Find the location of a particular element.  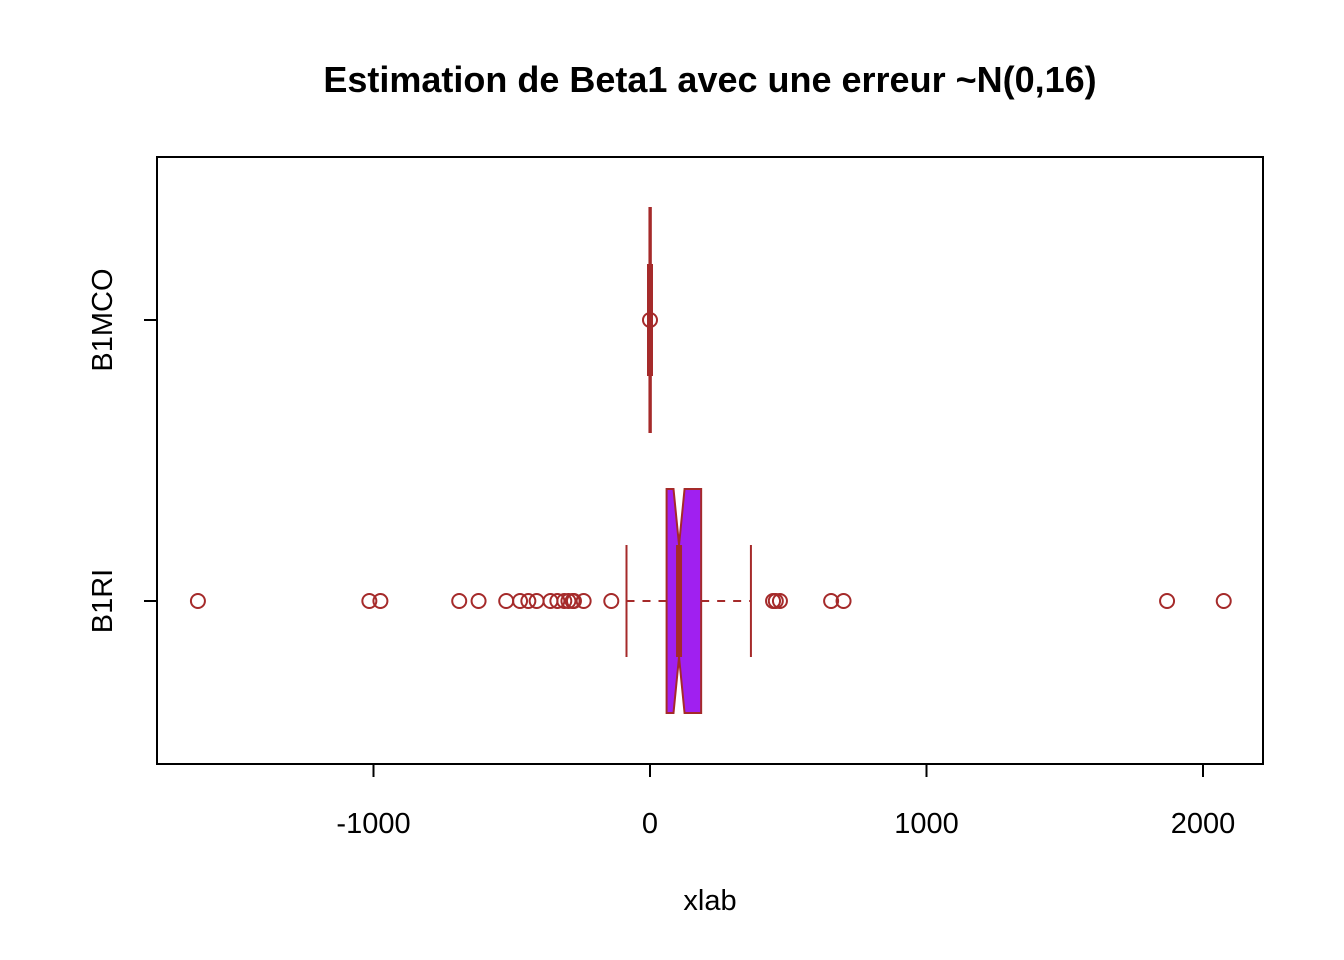

y-tick-label: B1MCO is located at coordinates (103, 319).